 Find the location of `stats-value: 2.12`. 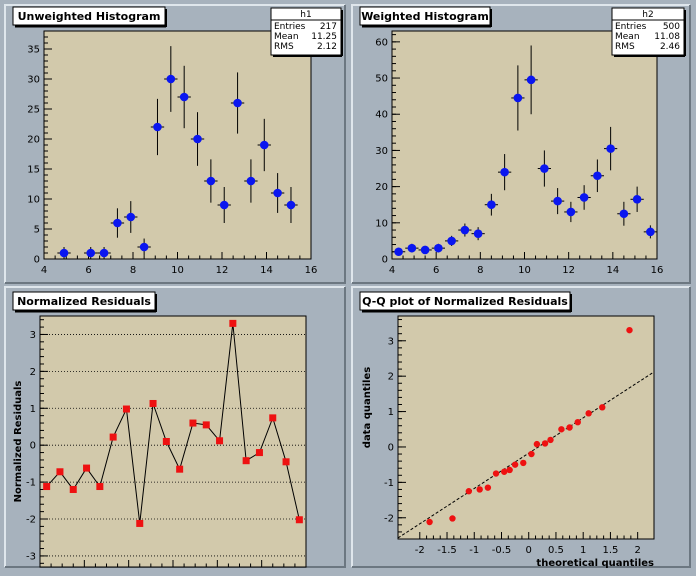

stats-value: 2.12 is located at coordinates (327, 47).